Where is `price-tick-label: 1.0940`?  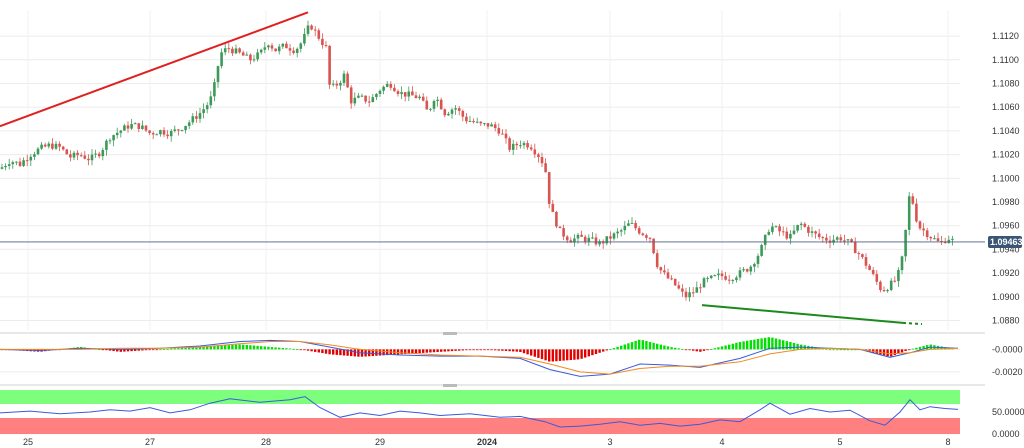 price-tick-label: 1.0940 is located at coordinates (1006, 249).